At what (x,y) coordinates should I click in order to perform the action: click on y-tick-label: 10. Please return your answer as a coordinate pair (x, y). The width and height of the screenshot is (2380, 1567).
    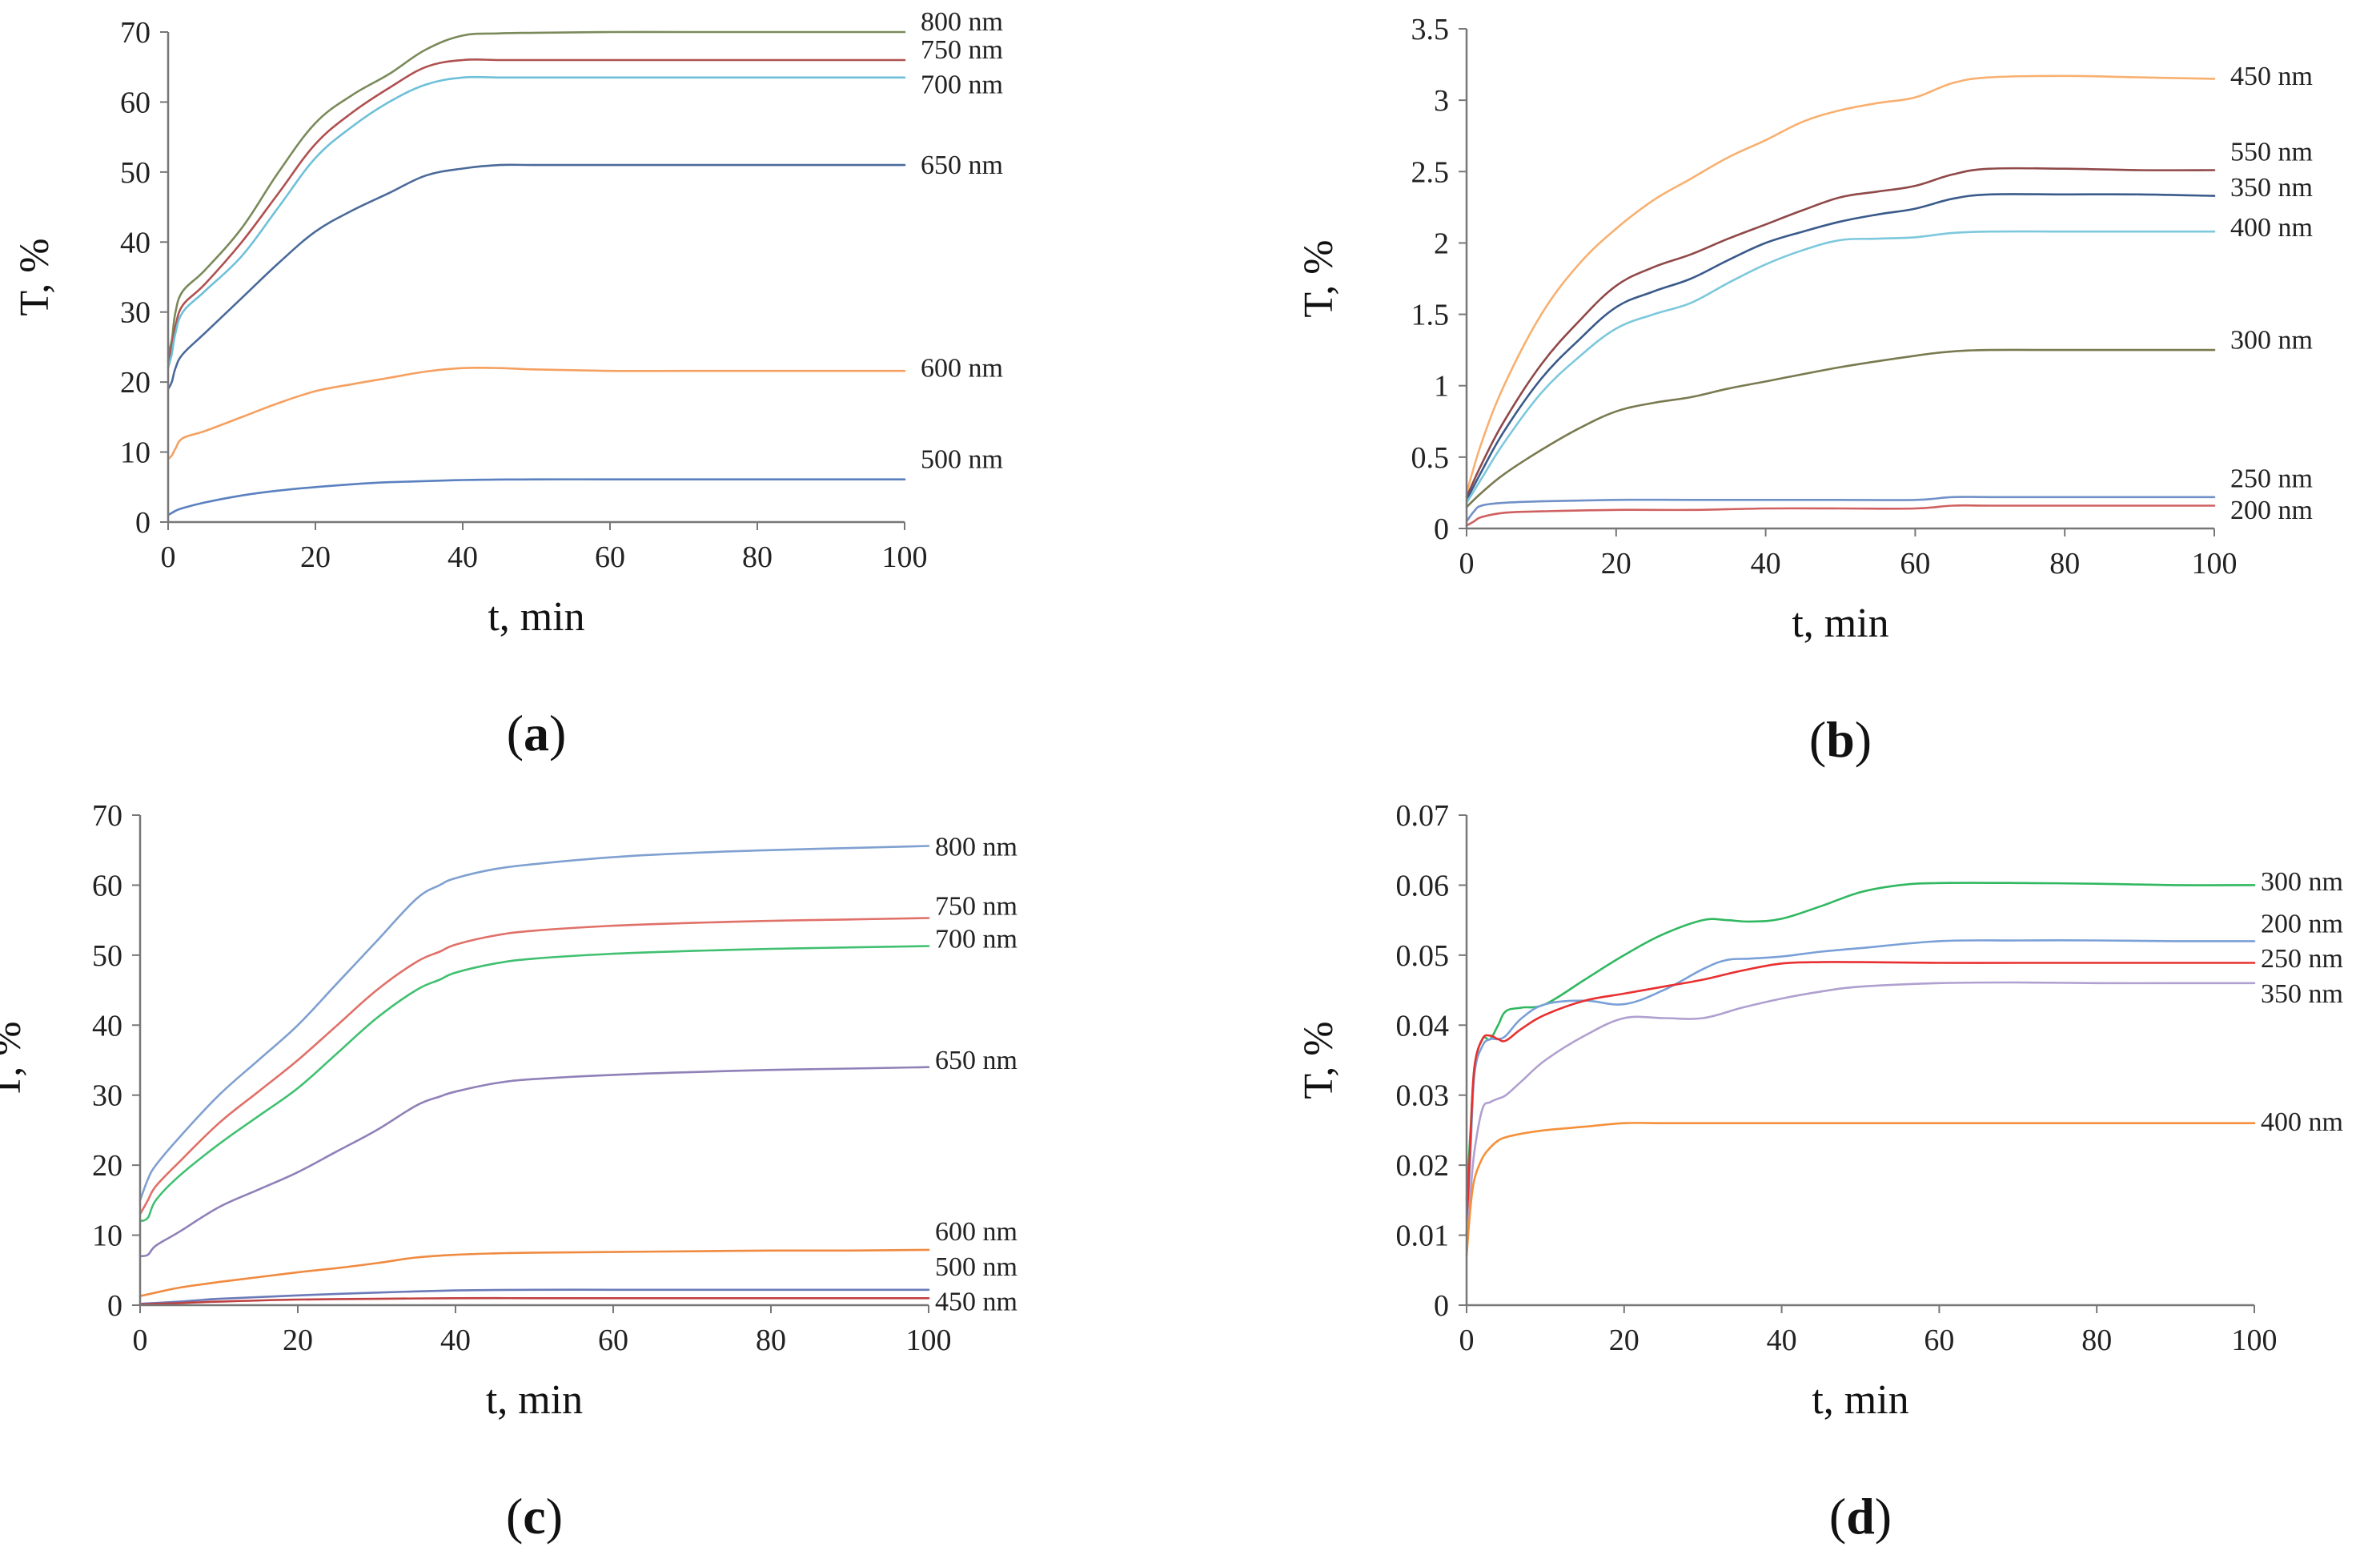
    Looking at the image, I should click on (135, 453).